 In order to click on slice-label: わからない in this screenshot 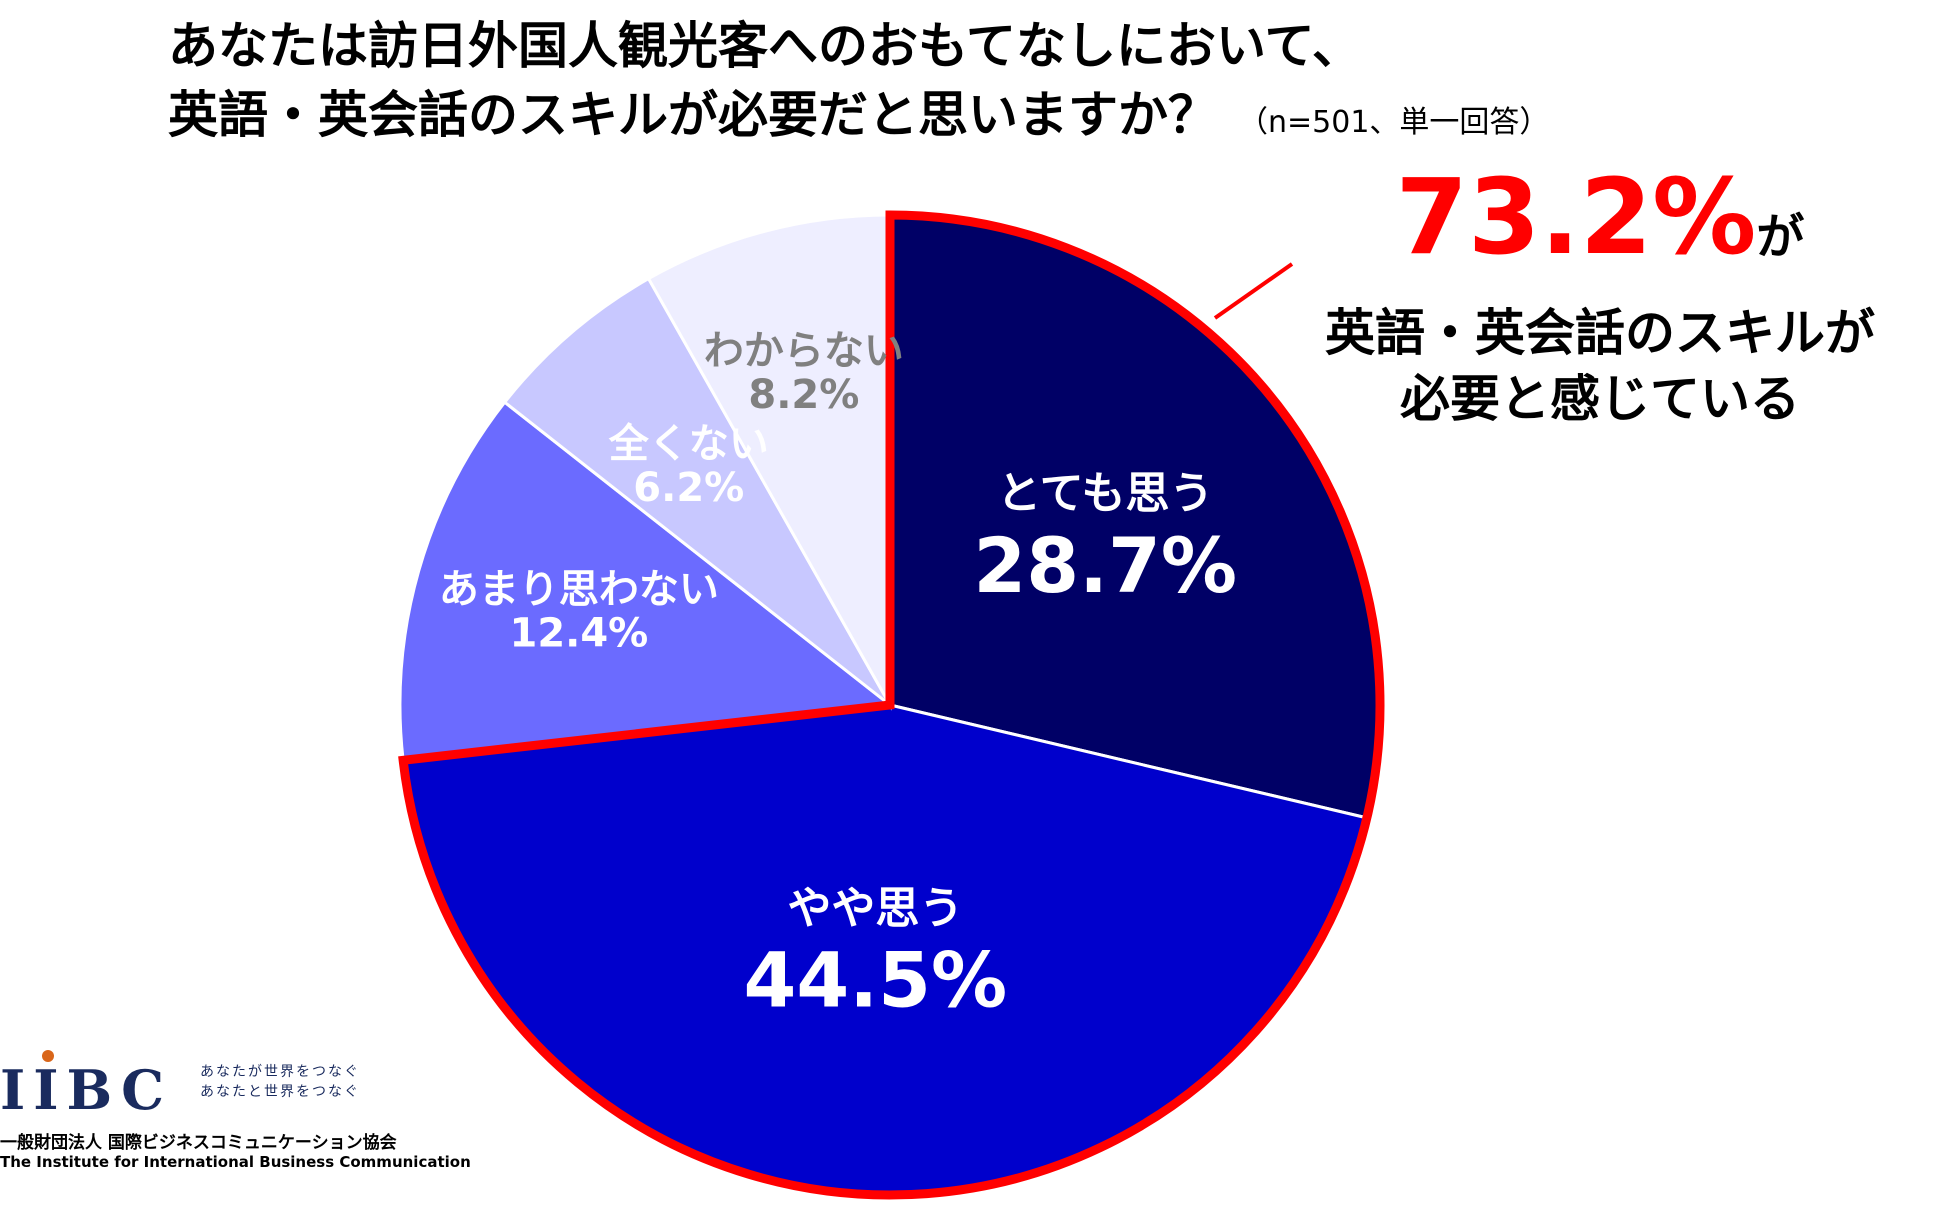, I will do `click(804, 351)`.